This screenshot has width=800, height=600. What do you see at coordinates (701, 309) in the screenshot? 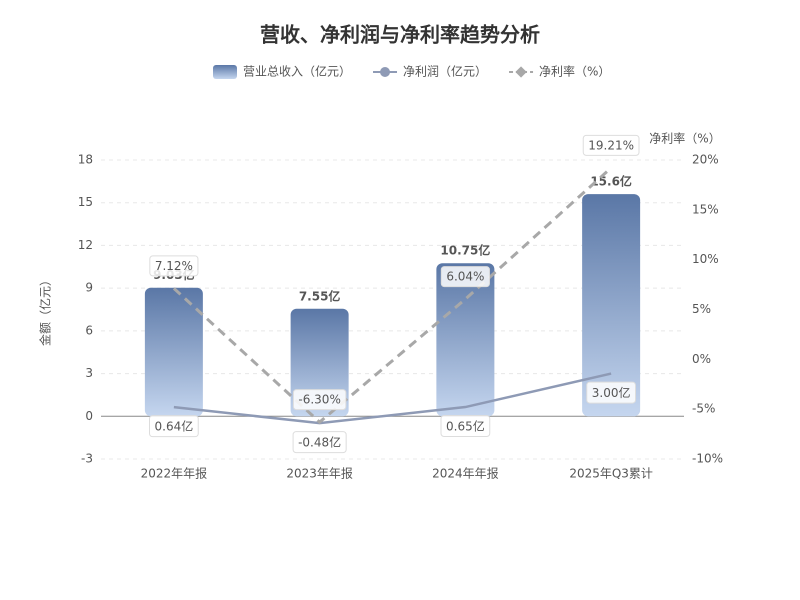
I see `y2-tick-label: 5%` at bounding box center [701, 309].